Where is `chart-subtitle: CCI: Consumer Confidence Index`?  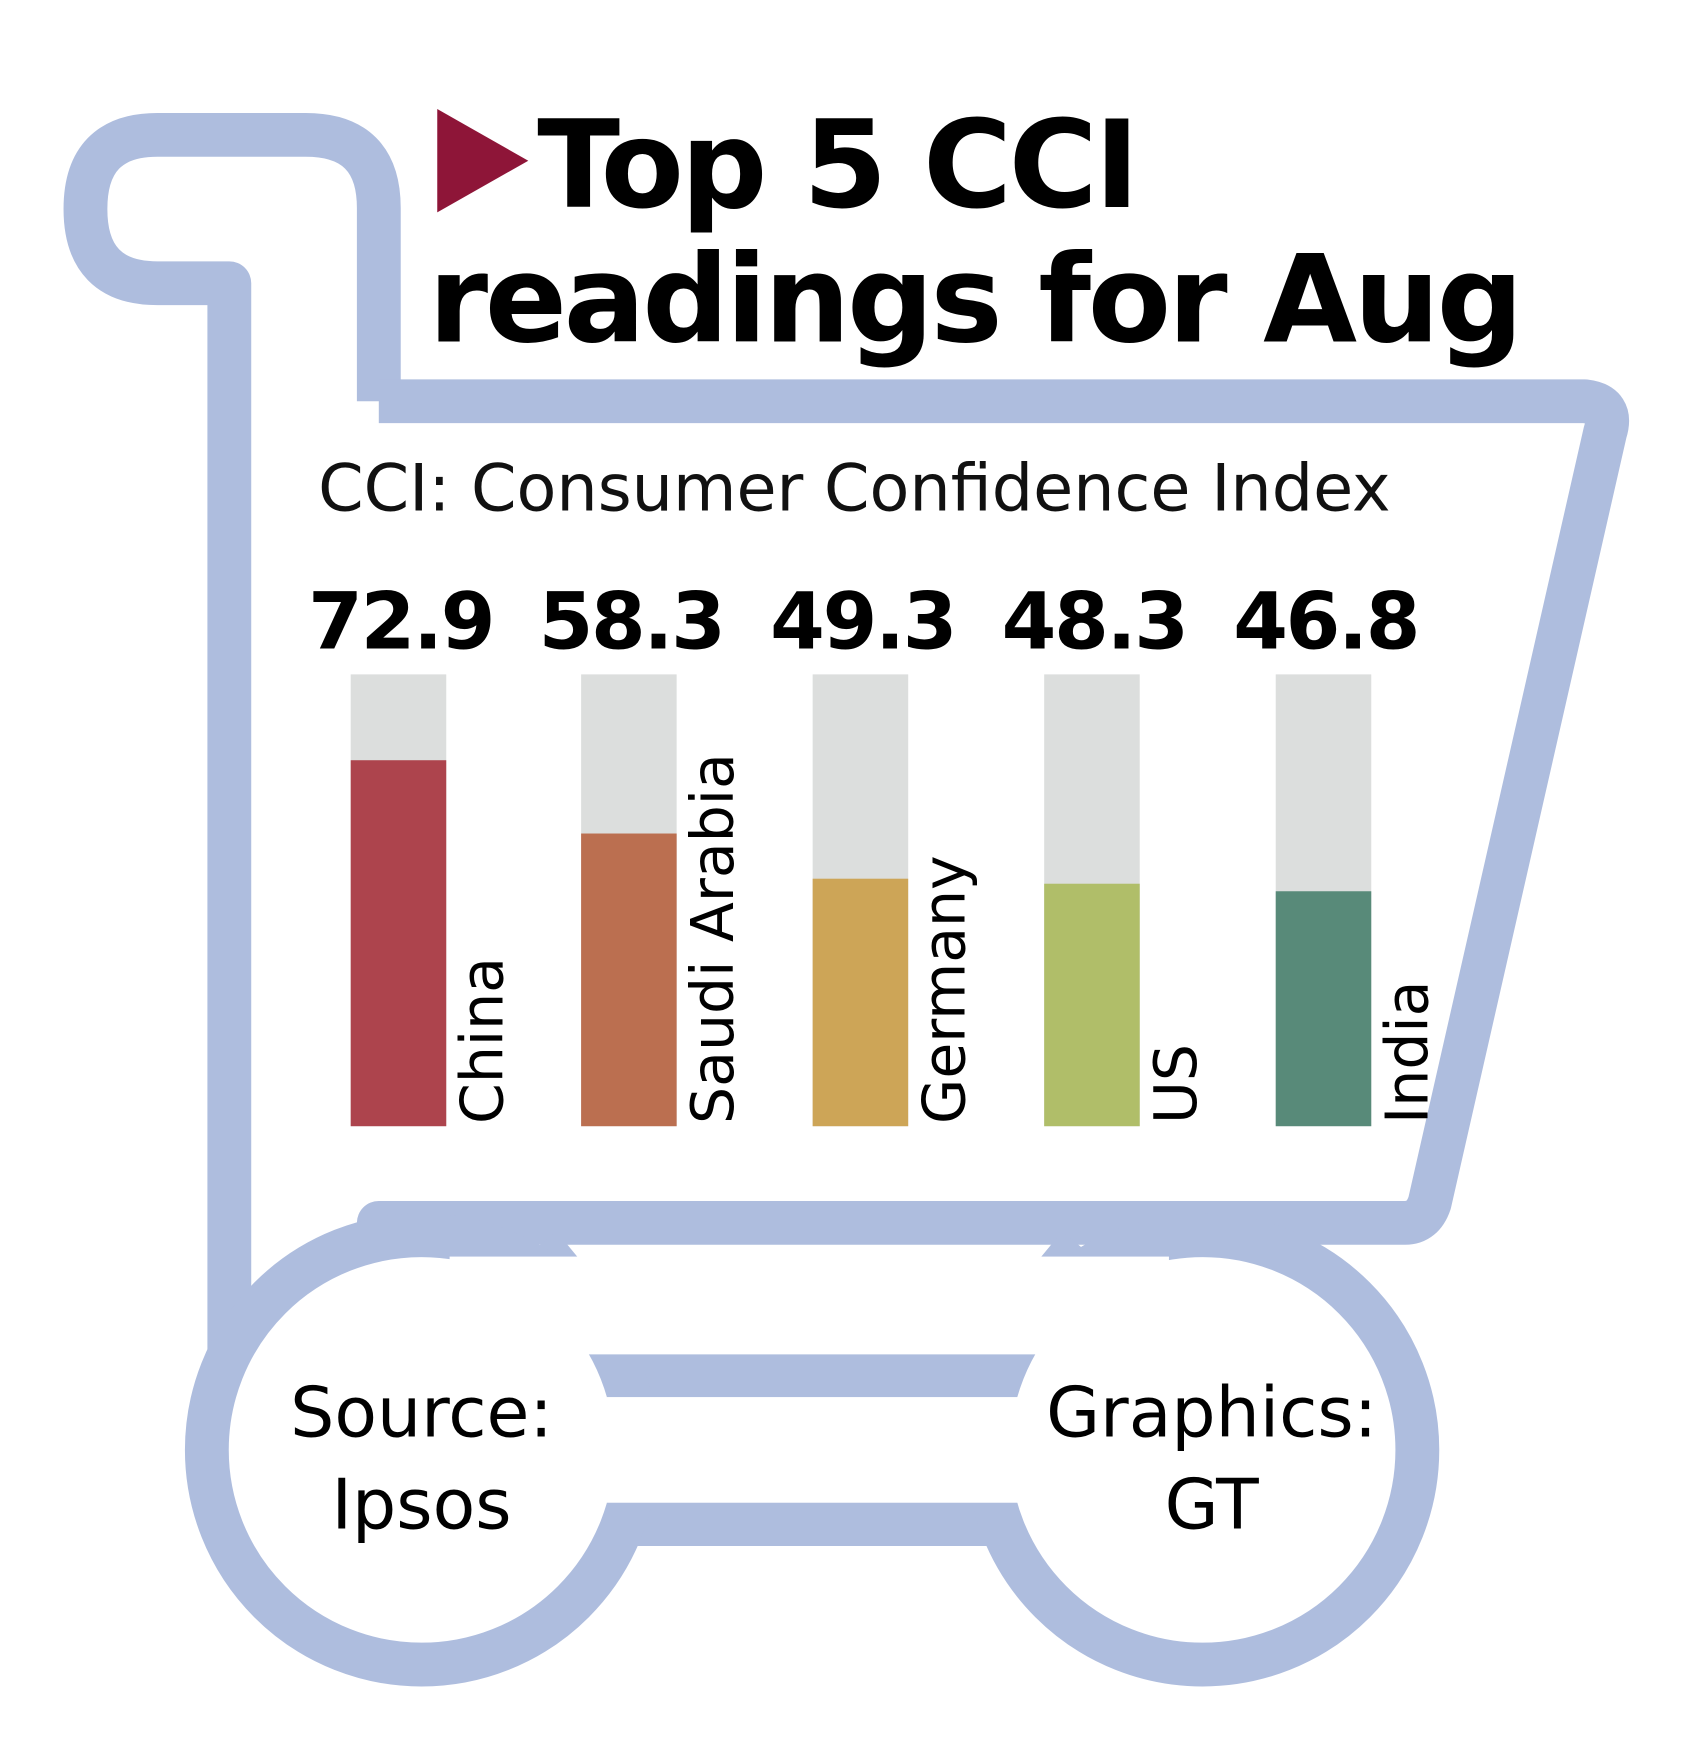 chart-subtitle: CCI: Consumer Confidence Index is located at coordinates (854, 488).